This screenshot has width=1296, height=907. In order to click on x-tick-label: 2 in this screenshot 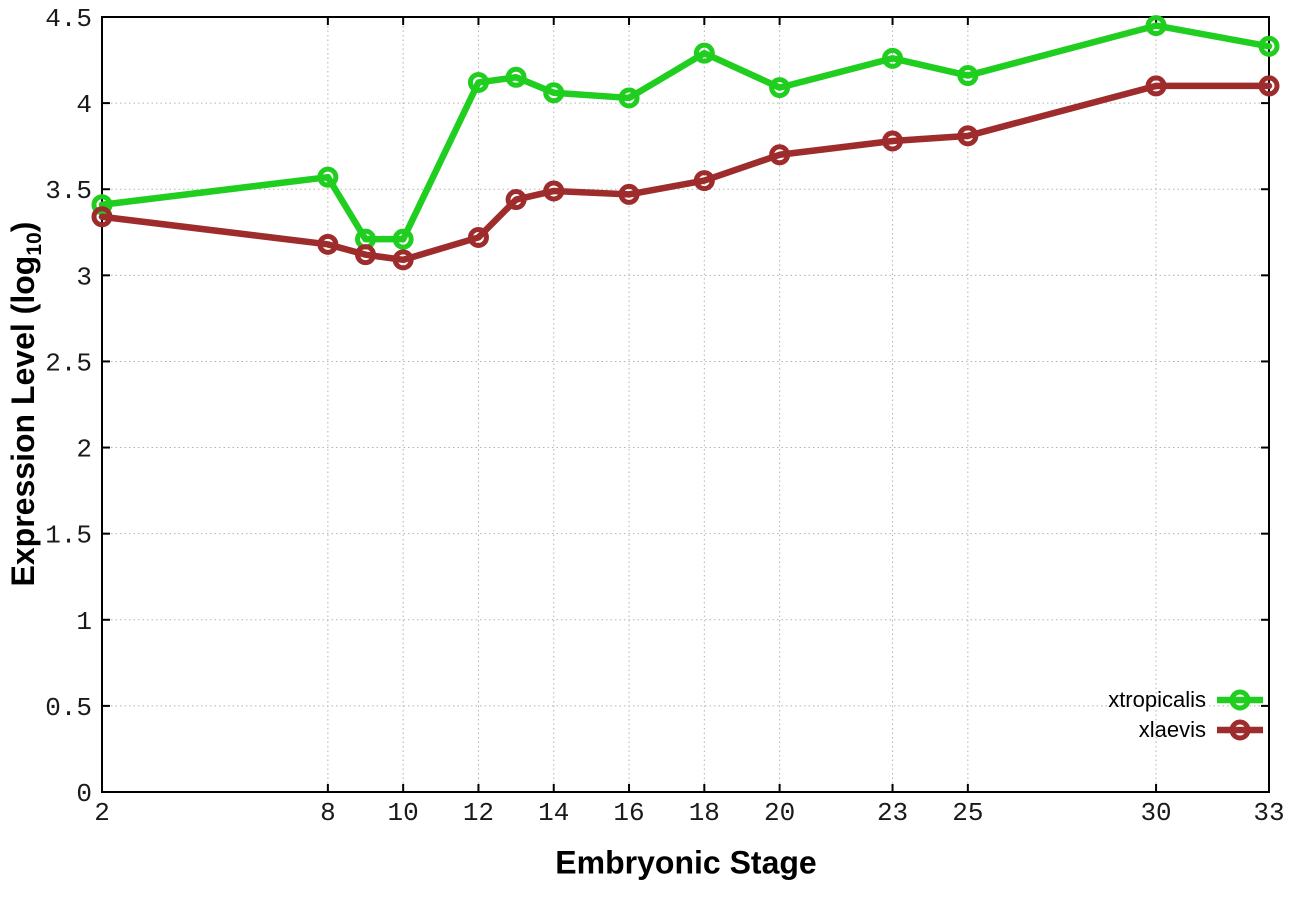, I will do `click(102, 813)`.